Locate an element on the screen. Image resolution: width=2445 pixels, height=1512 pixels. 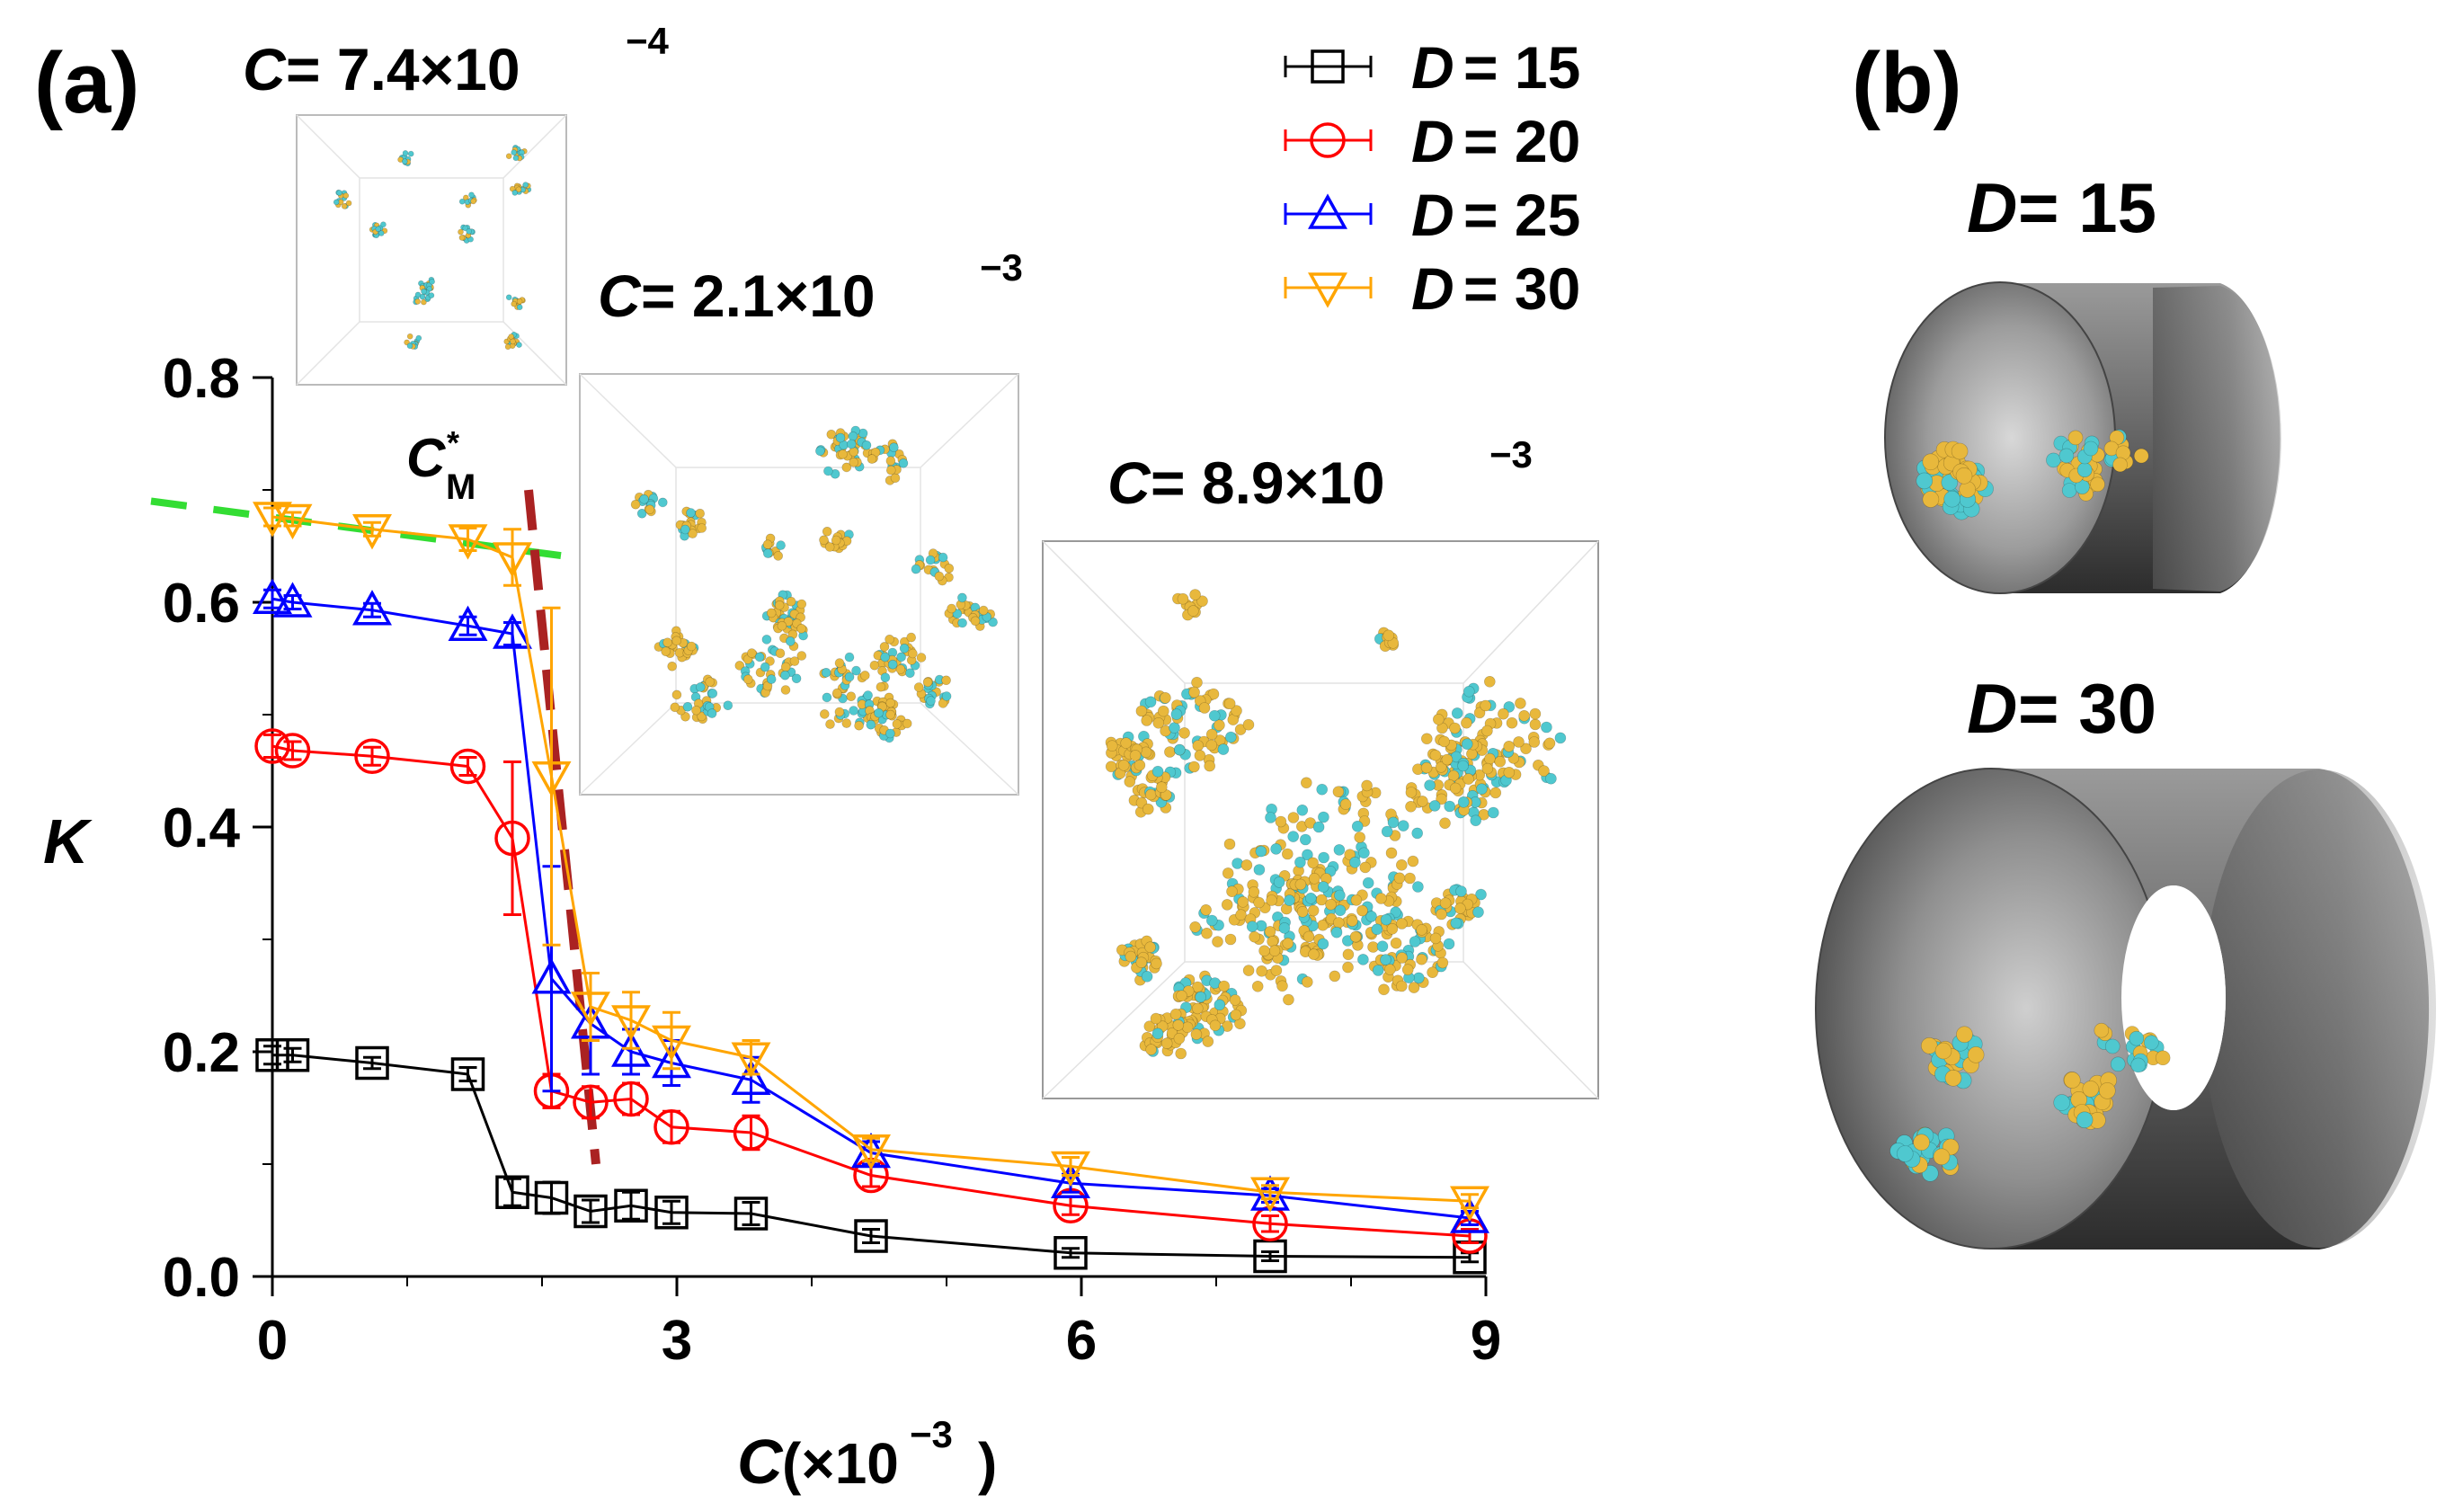
inset-2-exp: −3 is located at coordinates (1002, 267).